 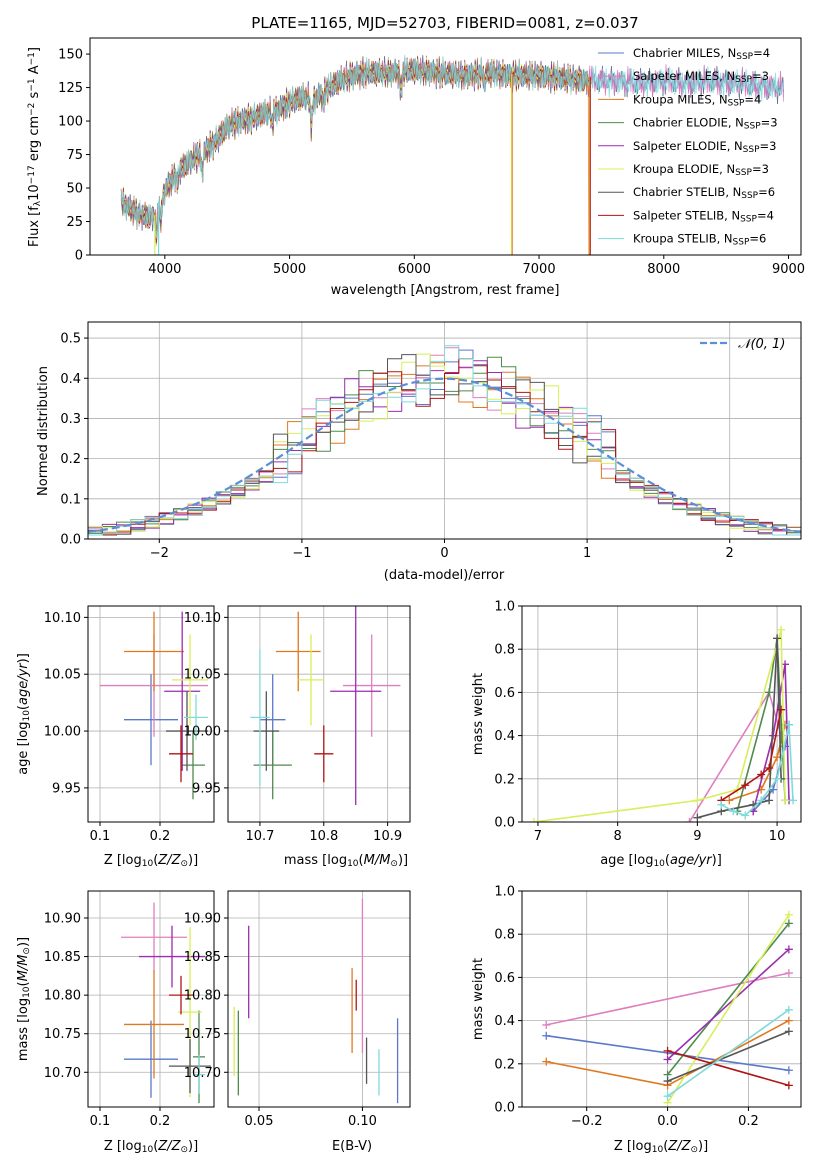 What do you see at coordinates (761, 344) in the screenshot?
I see `legend-label: 𝒩(0, 1)` at bounding box center [761, 344].